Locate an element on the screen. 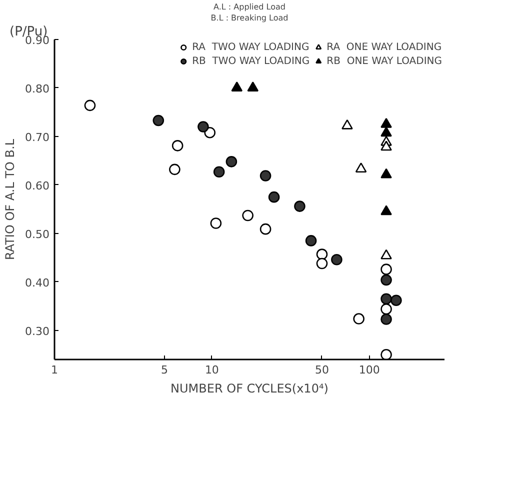  y-tick-label: 0.80 is located at coordinates (37, 89).